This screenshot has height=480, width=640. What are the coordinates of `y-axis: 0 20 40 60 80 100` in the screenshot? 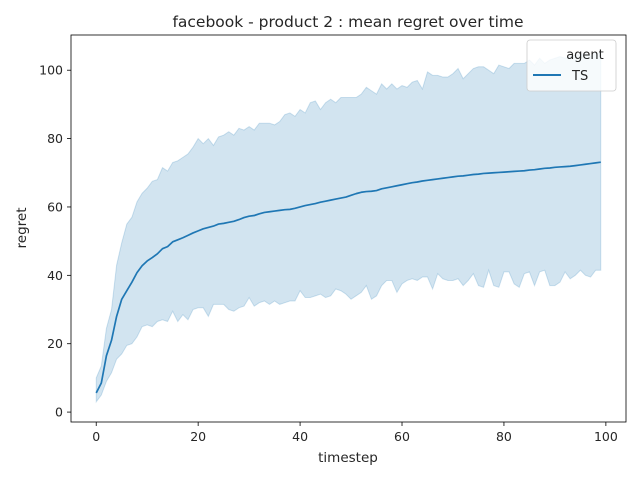 It's located at (55, 241).